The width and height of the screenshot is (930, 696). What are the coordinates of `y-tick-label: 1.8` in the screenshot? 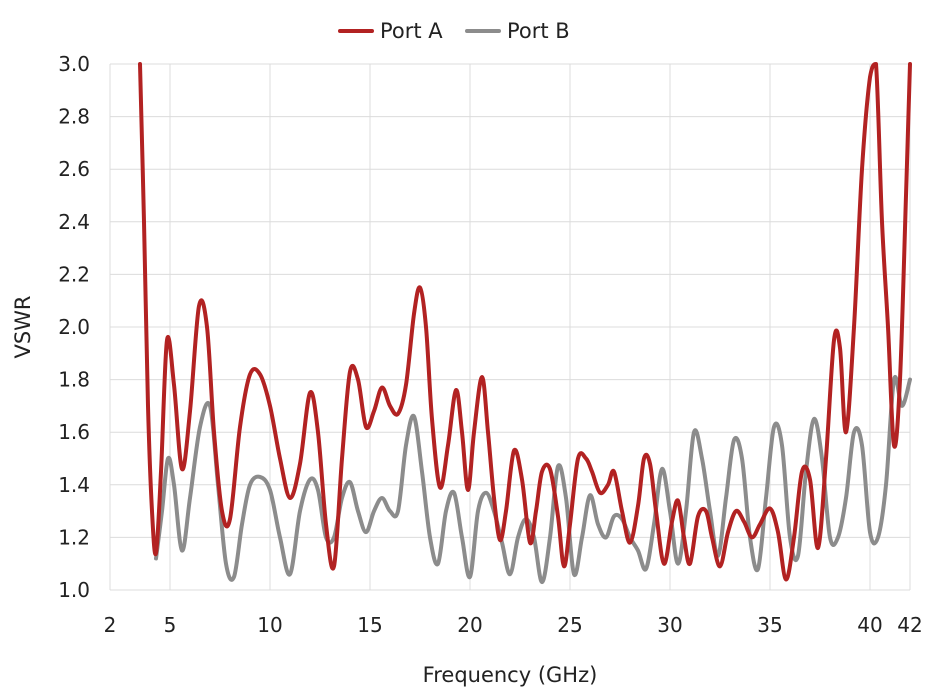 It's located at (74, 380).